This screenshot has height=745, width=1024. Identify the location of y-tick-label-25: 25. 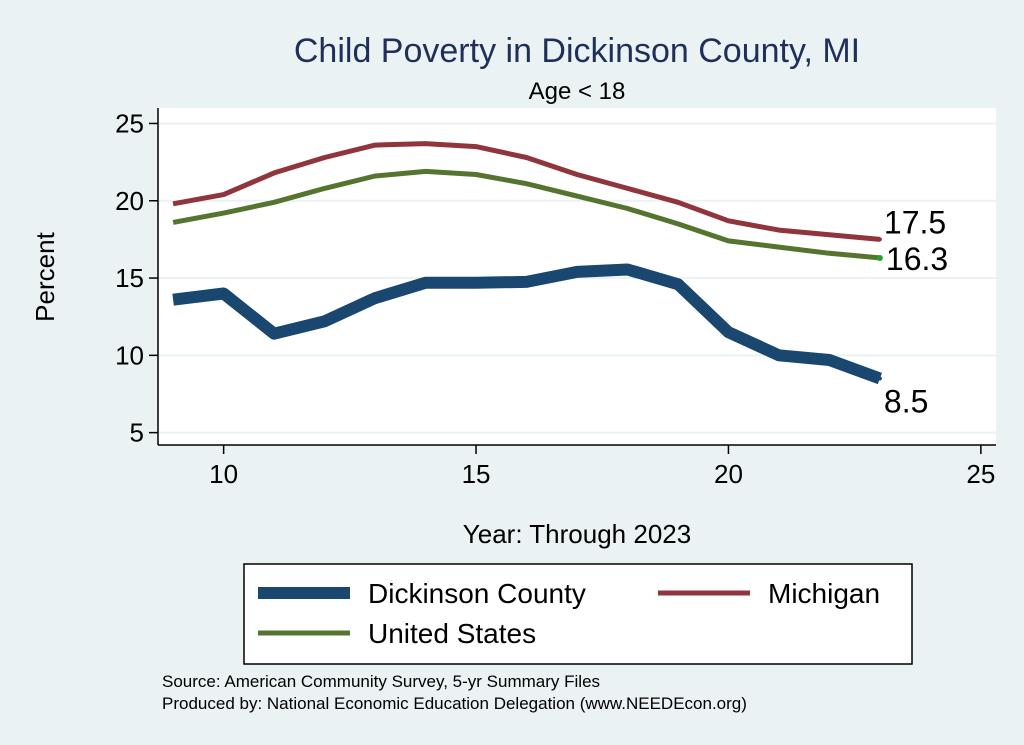
(129, 123).